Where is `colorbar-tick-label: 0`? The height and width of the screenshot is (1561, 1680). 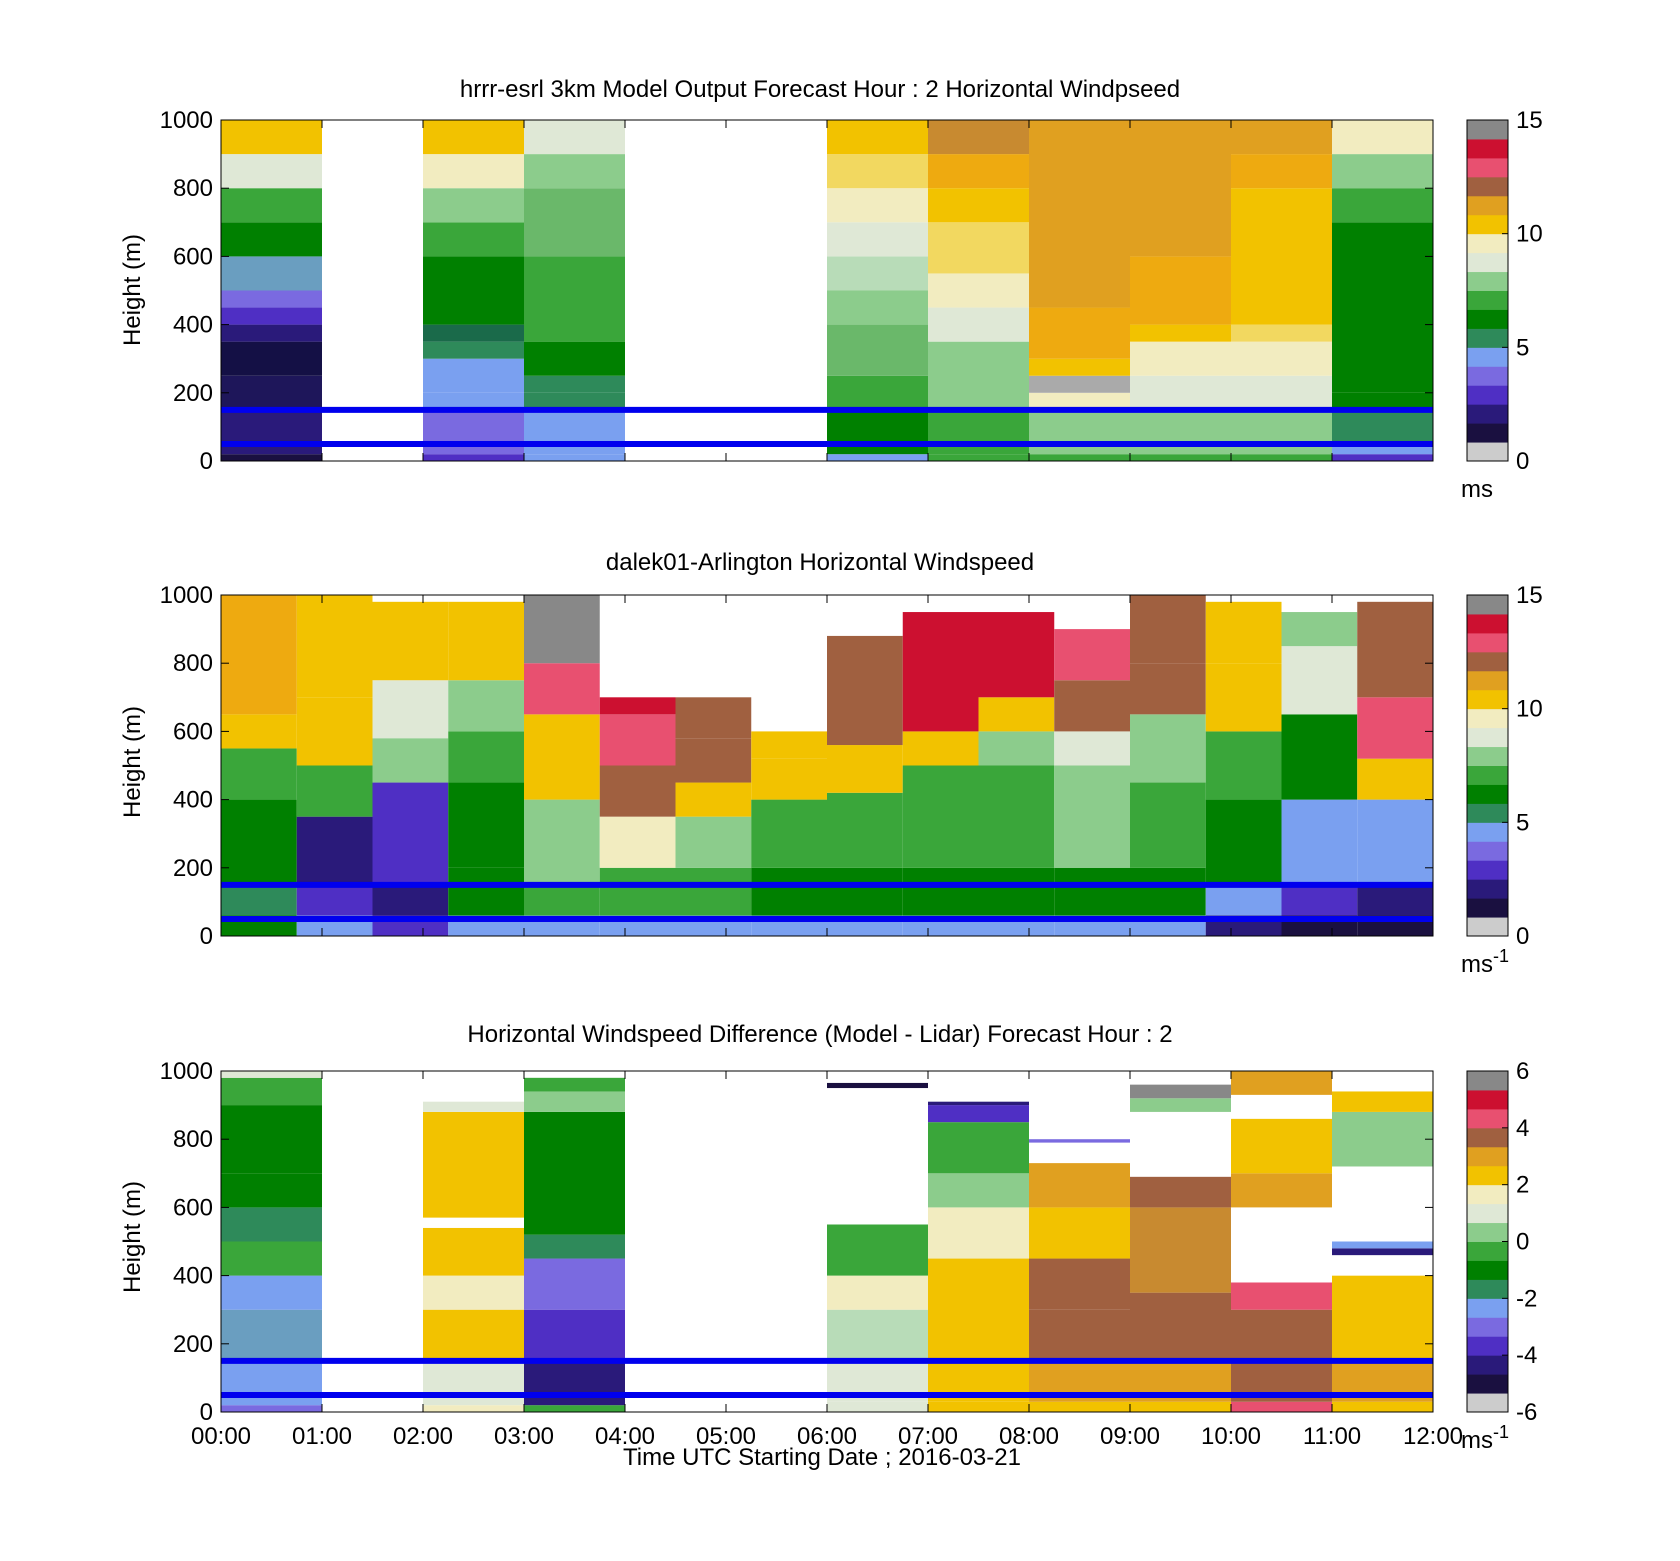 colorbar-tick-label: 0 is located at coordinates (1522, 936).